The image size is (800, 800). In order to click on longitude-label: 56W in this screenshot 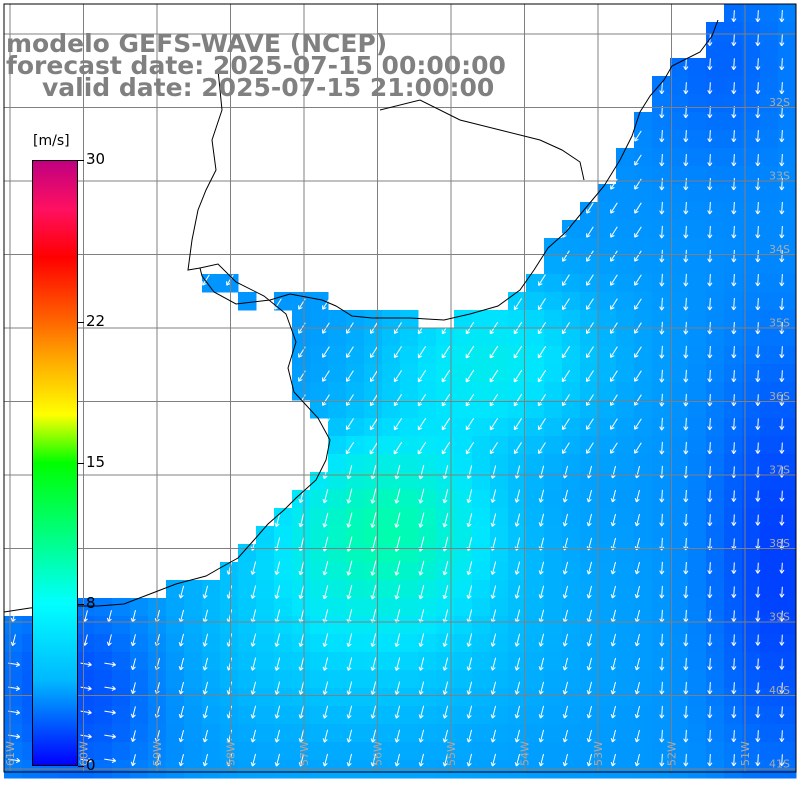, I will do `click(378, 753)`.